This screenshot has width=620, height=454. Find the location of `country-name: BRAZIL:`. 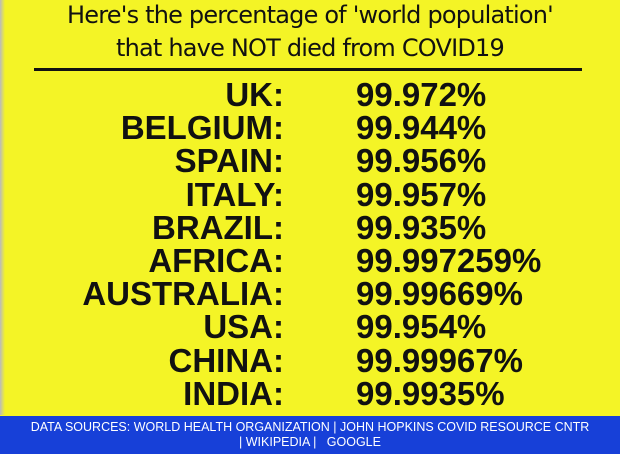

country-name: BRAZIL: is located at coordinates (218, 227).